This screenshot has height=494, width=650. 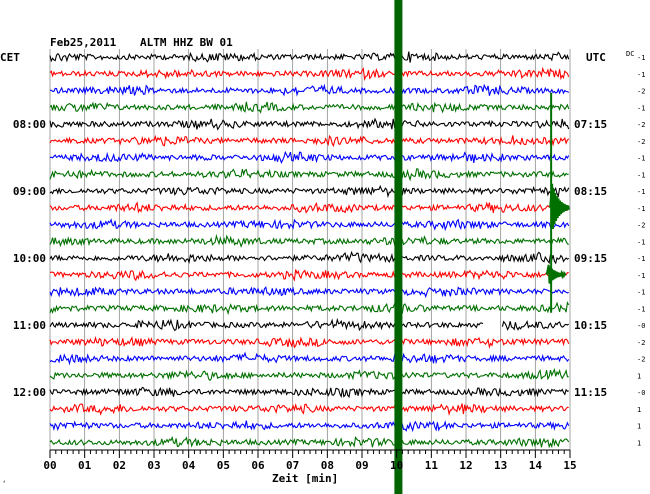 I want to click on right-time-label: 09:15, so click(x=590, y=258).